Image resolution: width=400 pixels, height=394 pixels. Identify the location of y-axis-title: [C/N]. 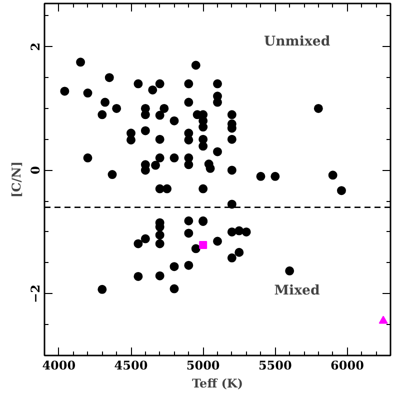
(17, 179).